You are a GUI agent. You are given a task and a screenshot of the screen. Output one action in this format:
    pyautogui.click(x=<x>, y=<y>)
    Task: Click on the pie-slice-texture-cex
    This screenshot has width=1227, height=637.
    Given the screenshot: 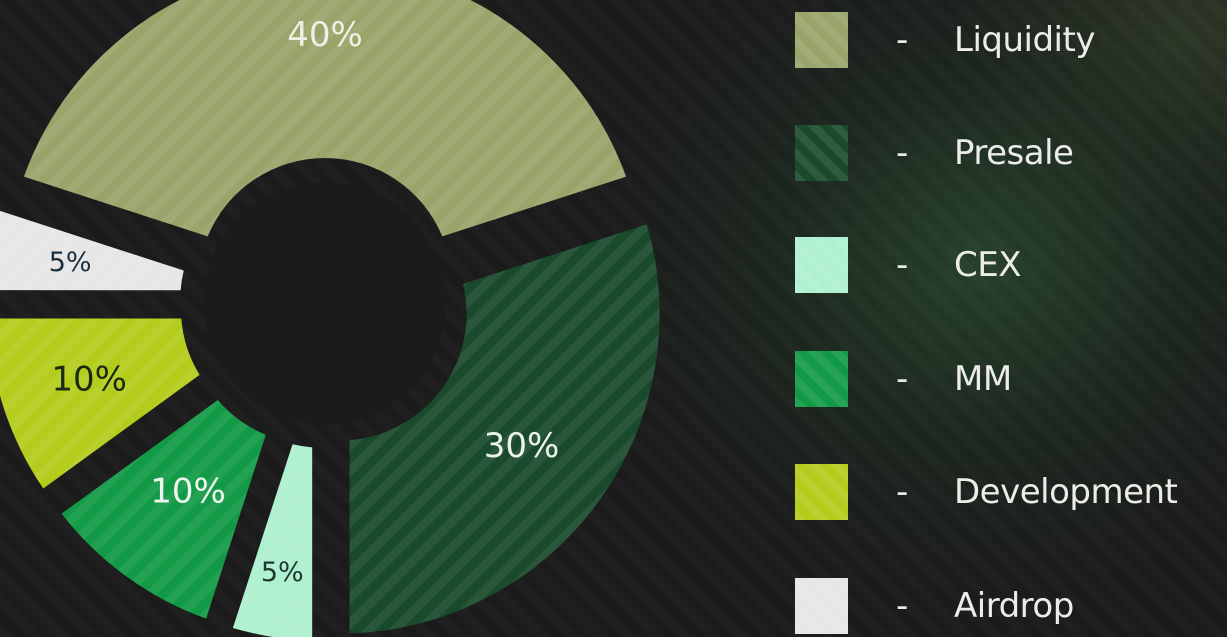 What is the action you would take?
    pyautogui.click(x=272, y=540)
    